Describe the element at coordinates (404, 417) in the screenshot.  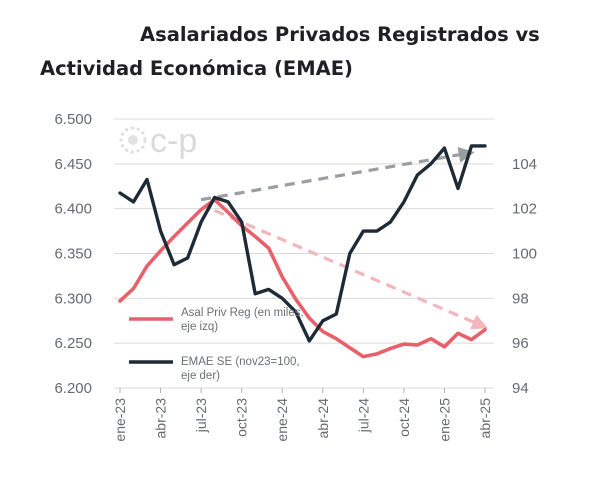
I see `x-tick-label: oct-24` at that location.